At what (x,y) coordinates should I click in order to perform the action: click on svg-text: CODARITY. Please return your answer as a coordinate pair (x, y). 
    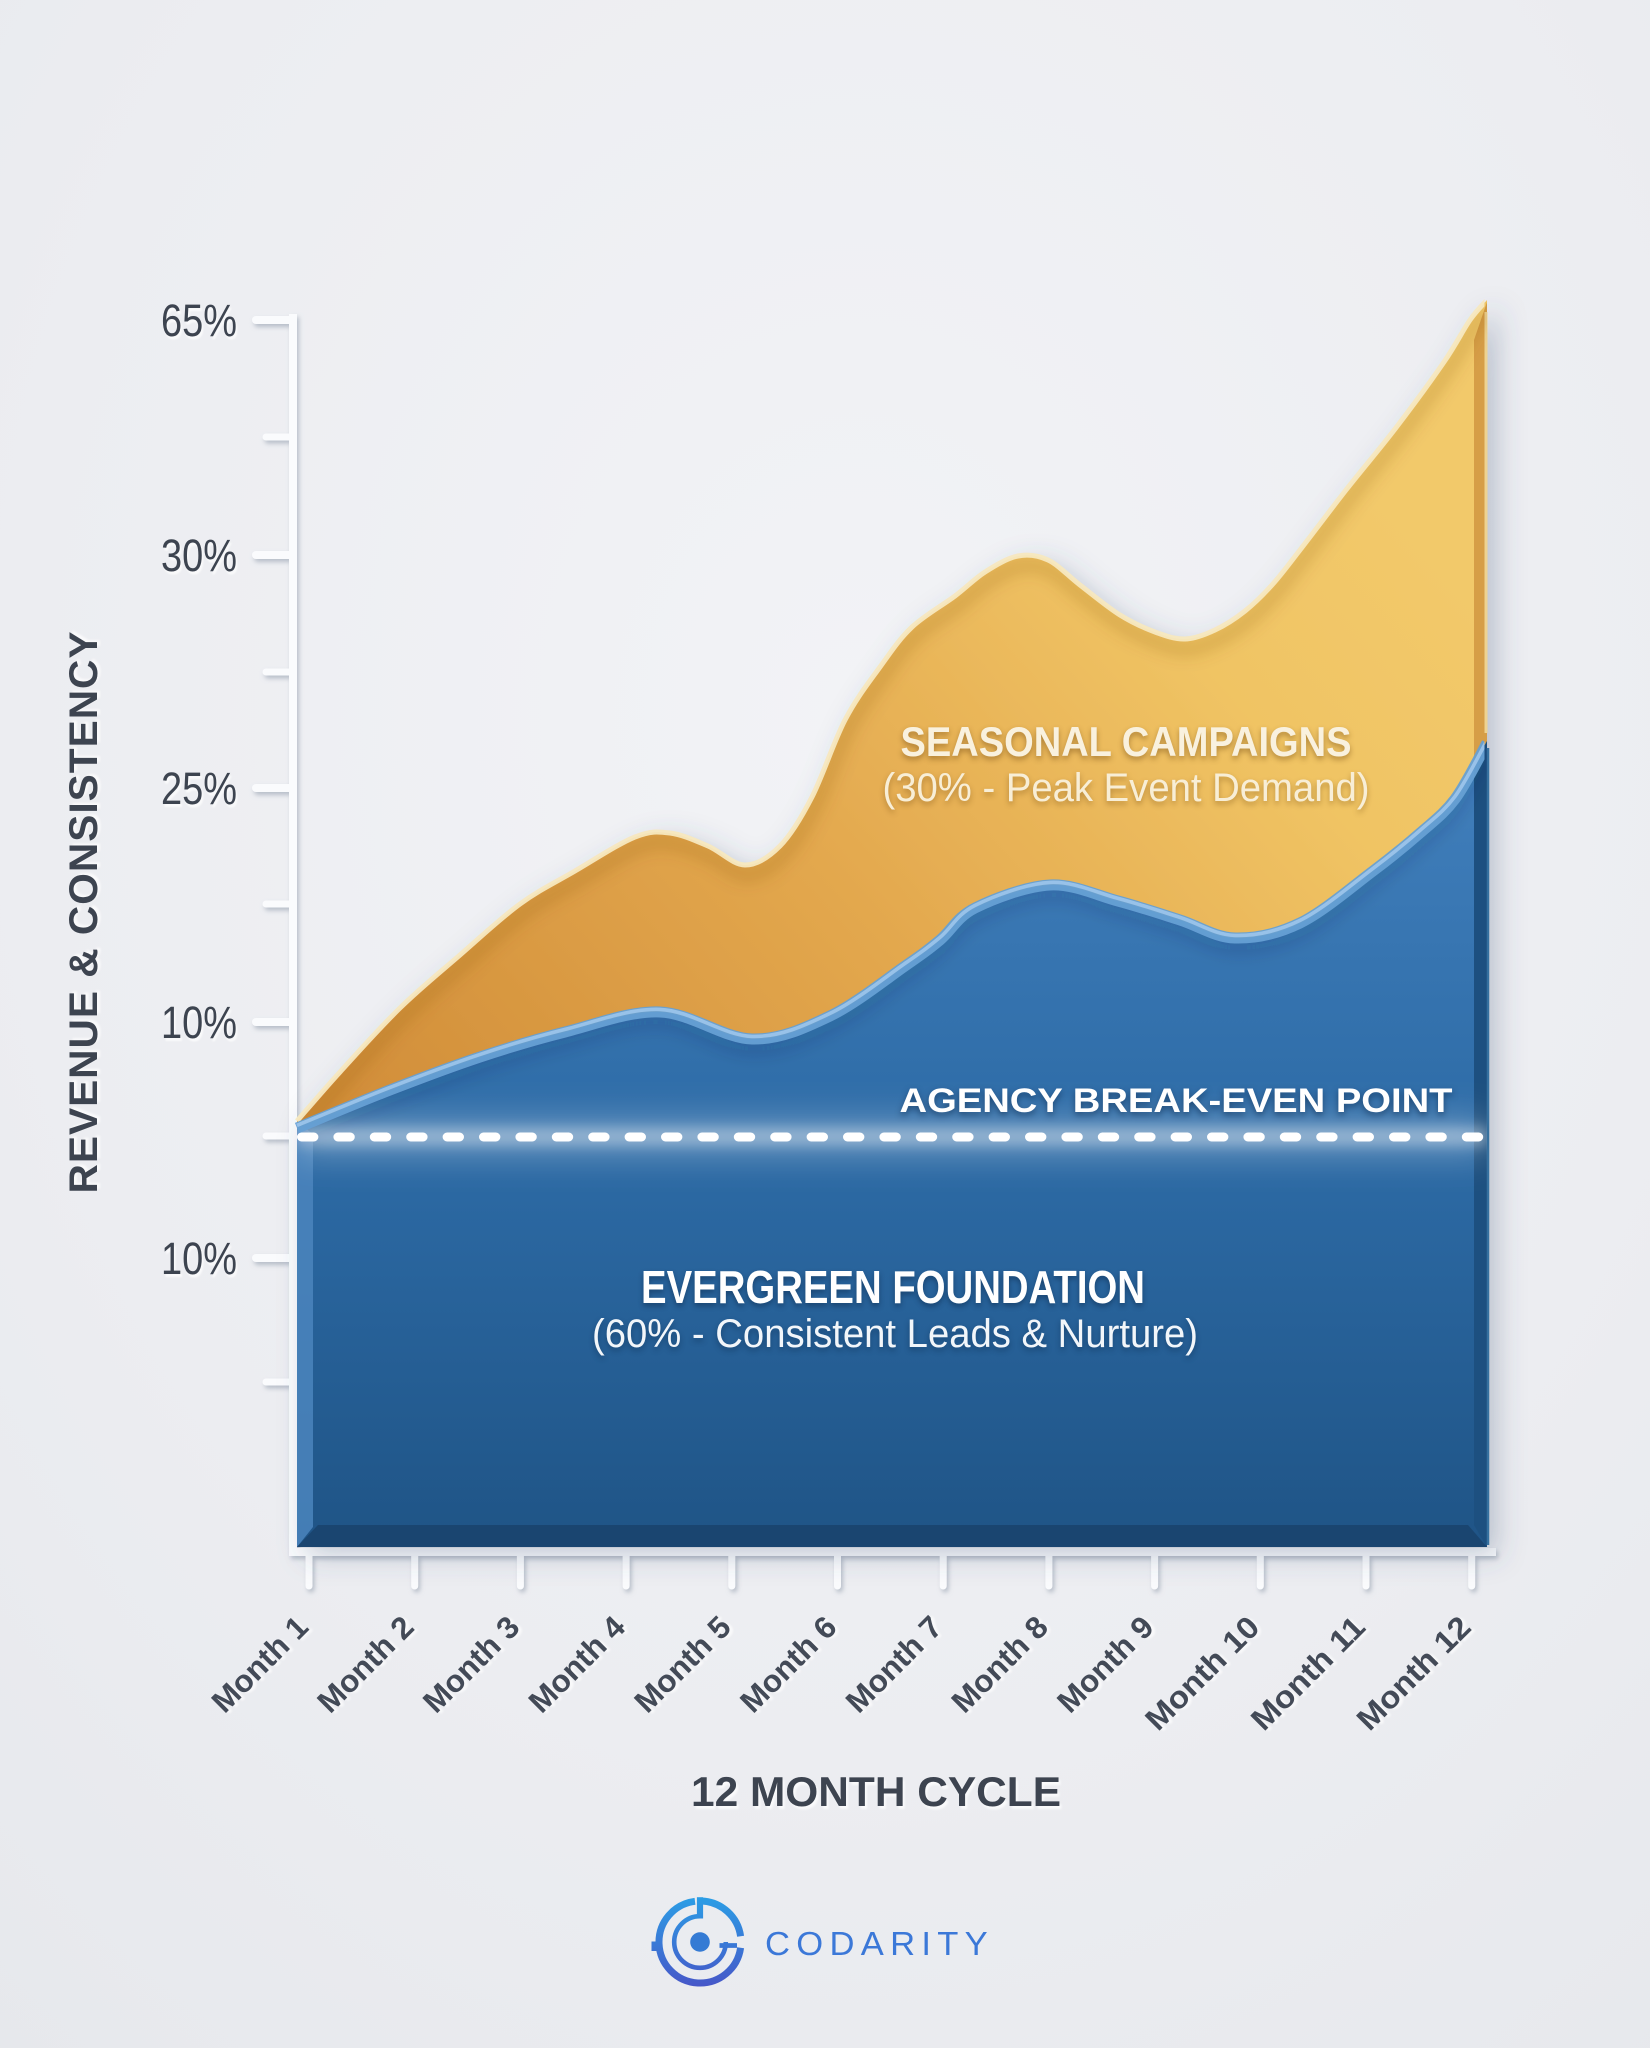
    Looking at the image, I should click on (879, 1943).